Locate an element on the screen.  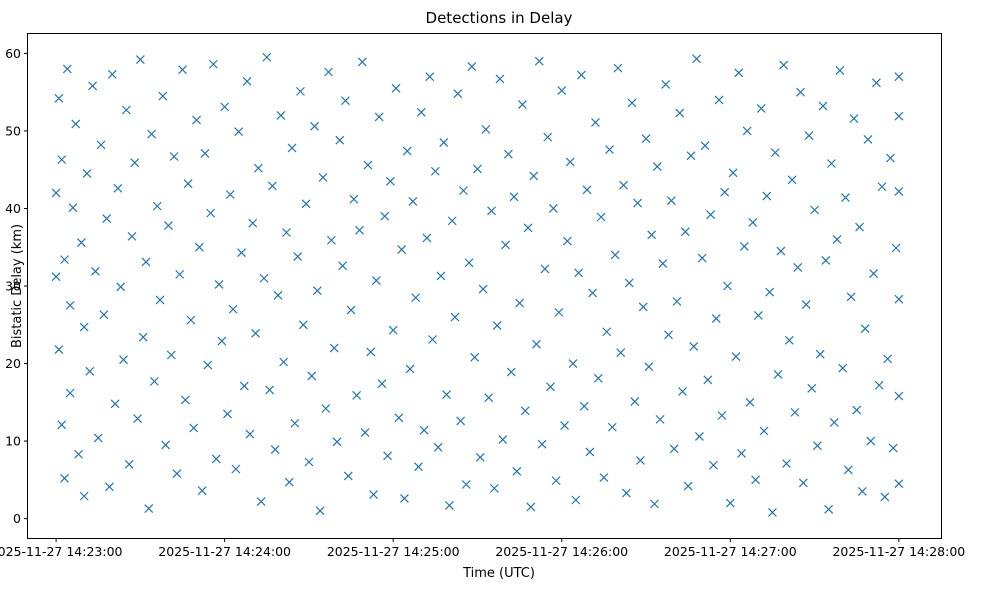
y-tick-label: 60 is located at coordinates (13, 53).